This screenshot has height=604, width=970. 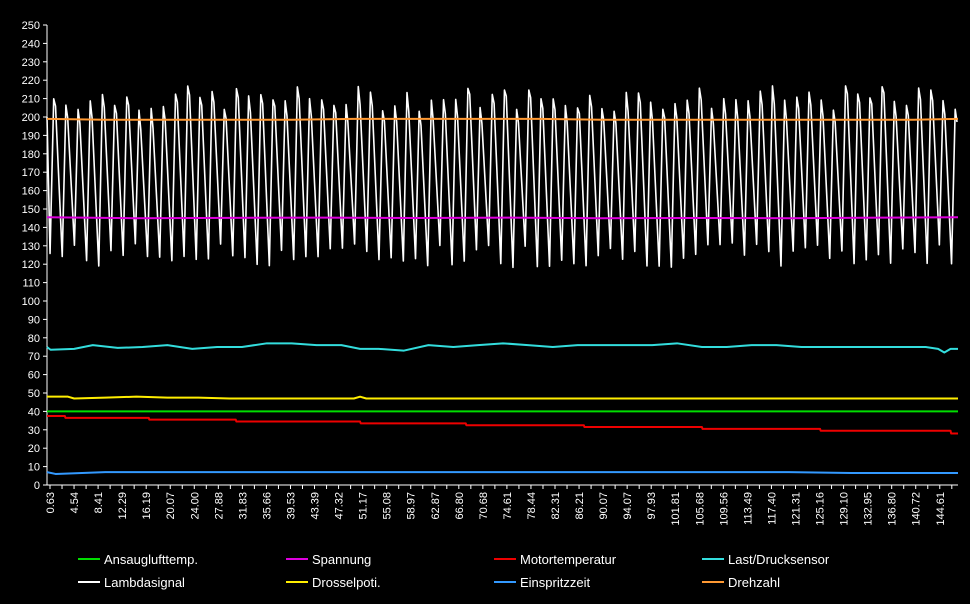 I want to click on x-tick-label: 90.07, so click(x=604, y=506).